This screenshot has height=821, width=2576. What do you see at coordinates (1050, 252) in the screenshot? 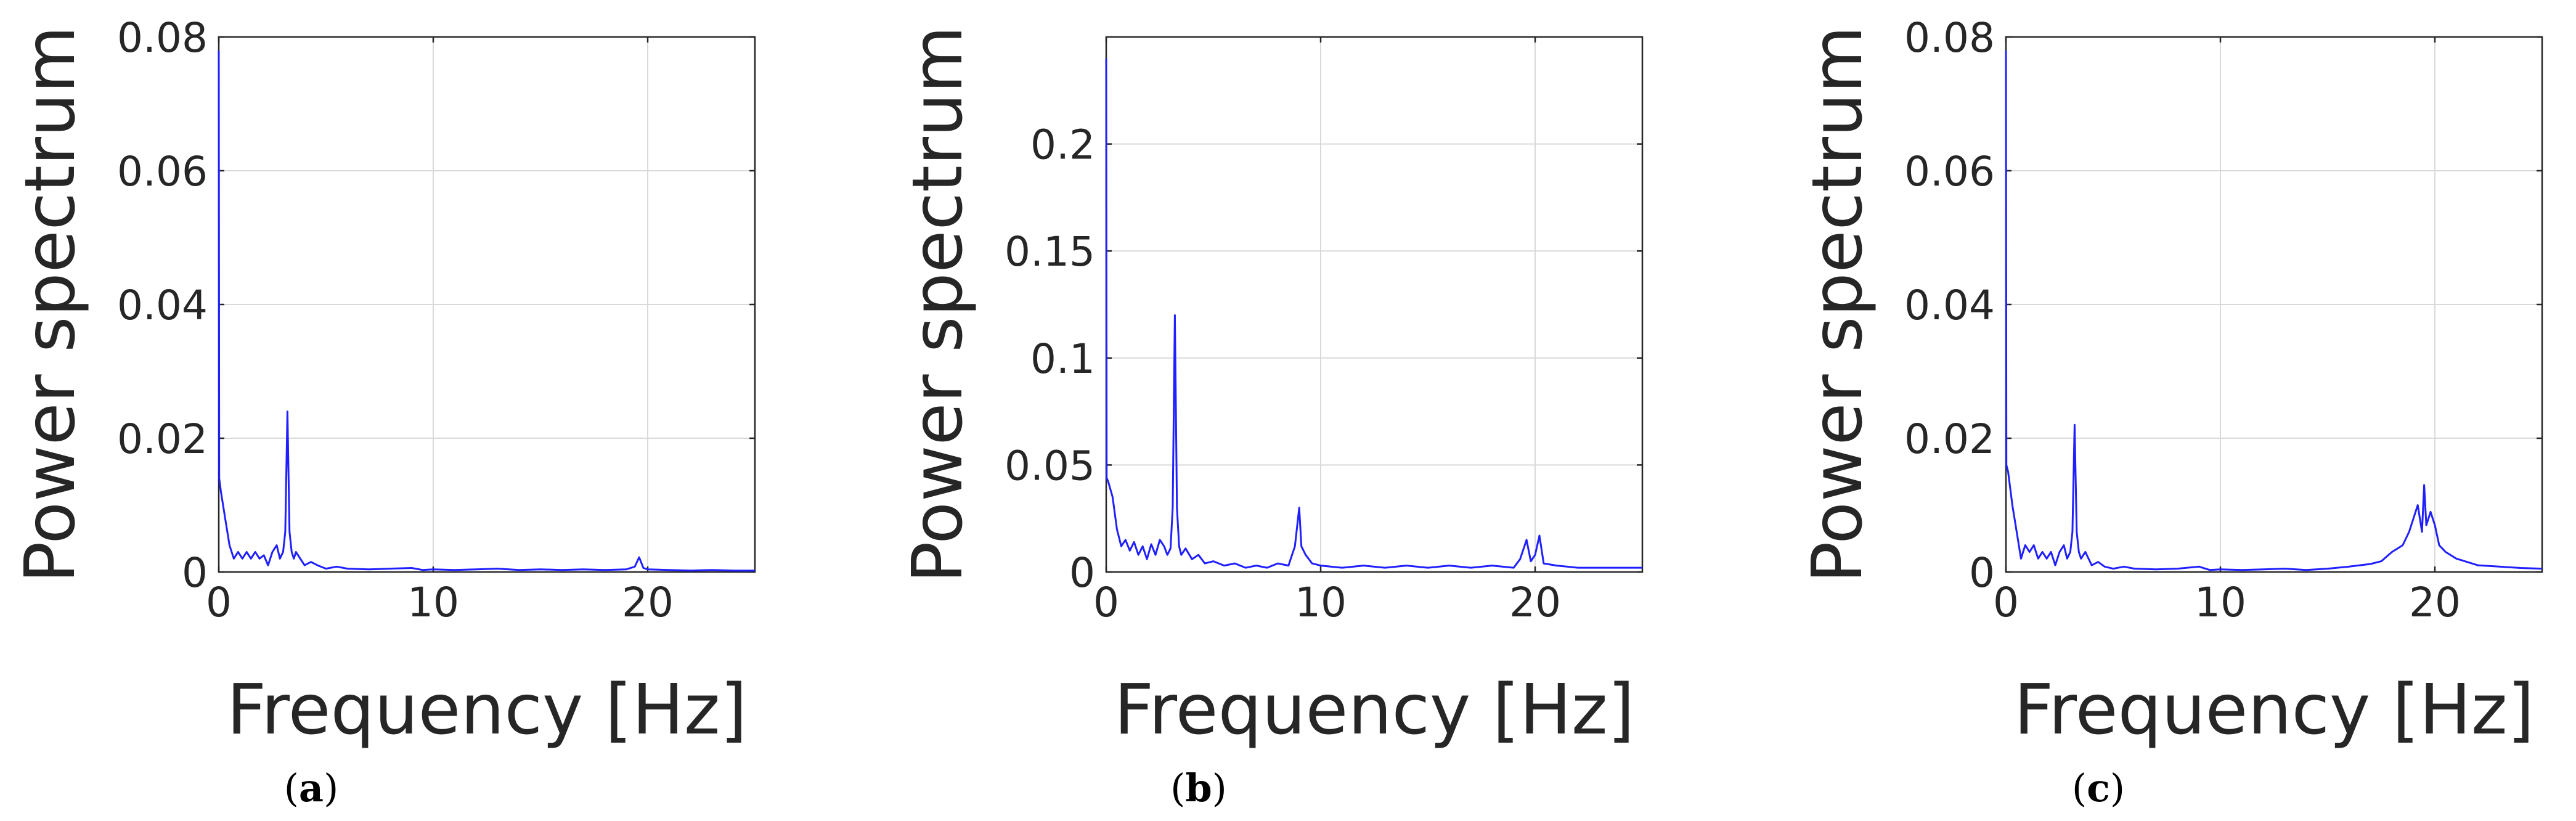
I see `y-tick-label: 0.15` at bounding box center [1050, 252].